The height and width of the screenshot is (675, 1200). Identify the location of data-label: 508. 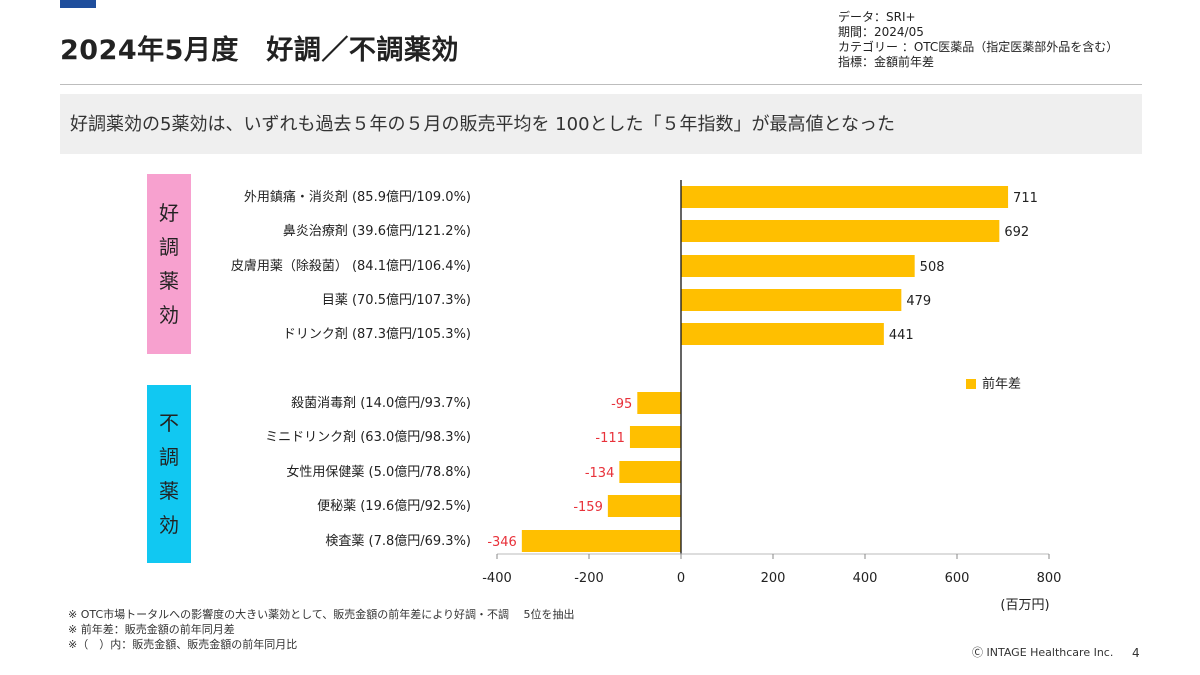
(932, 267).